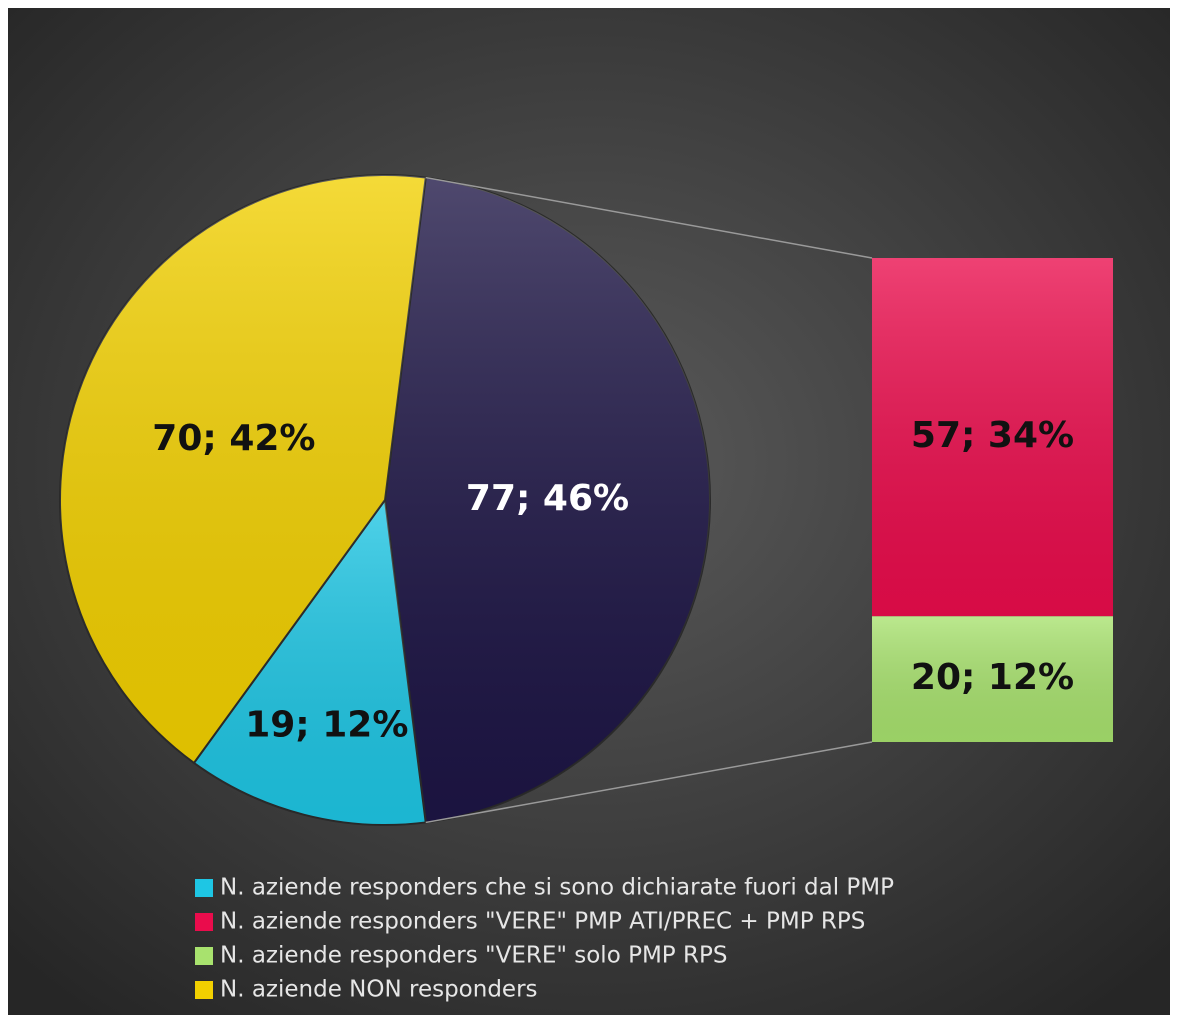  I want to click on data-label: 20; 12%, so click(992, 677).